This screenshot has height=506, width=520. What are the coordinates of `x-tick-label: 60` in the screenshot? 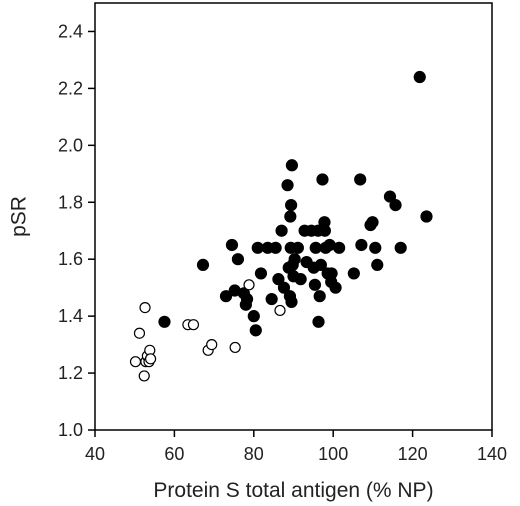 It's located at (174, 454).